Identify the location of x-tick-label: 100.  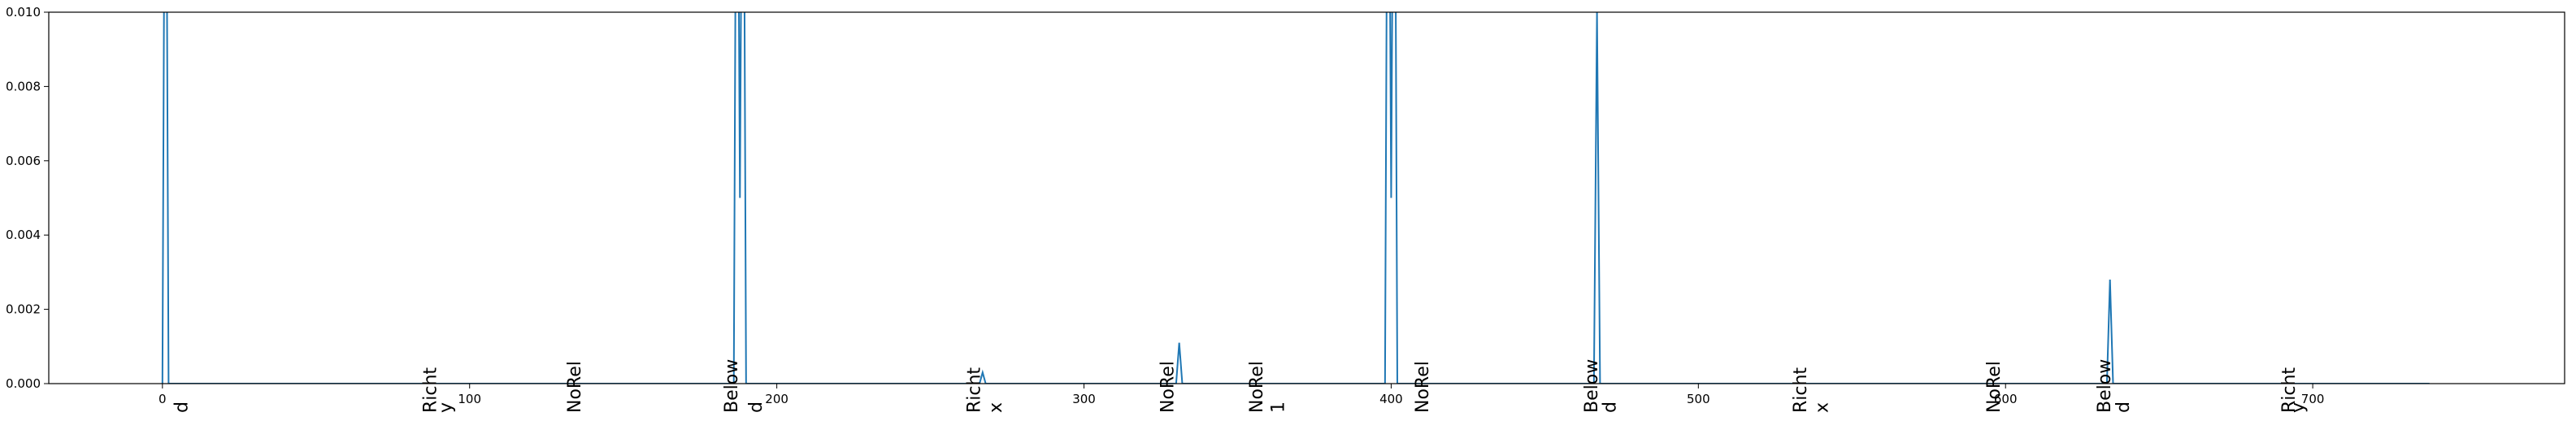
(469, 399).